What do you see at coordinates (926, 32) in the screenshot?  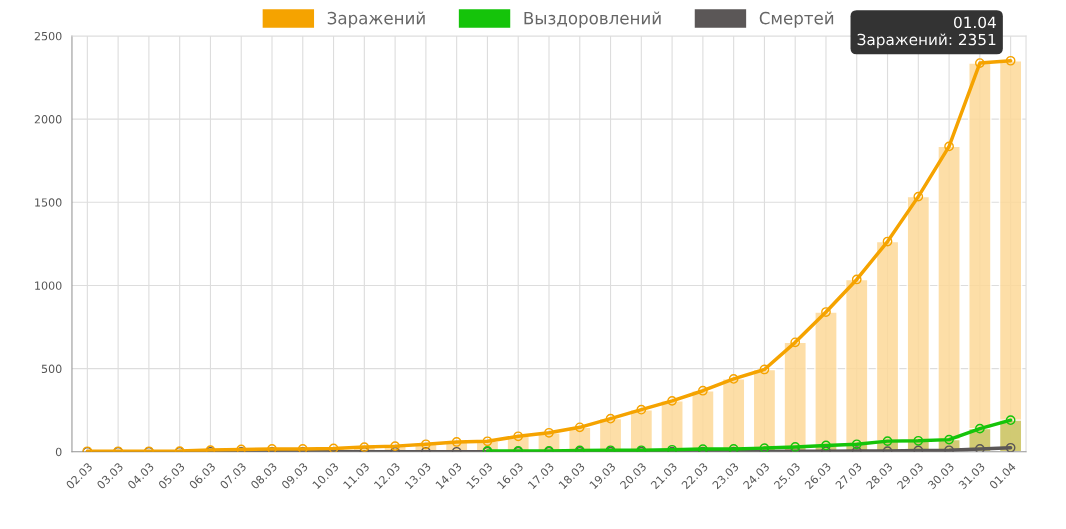 I see `annotation: 01.04 Заражений: 2351` at bounding box center [926, 32].